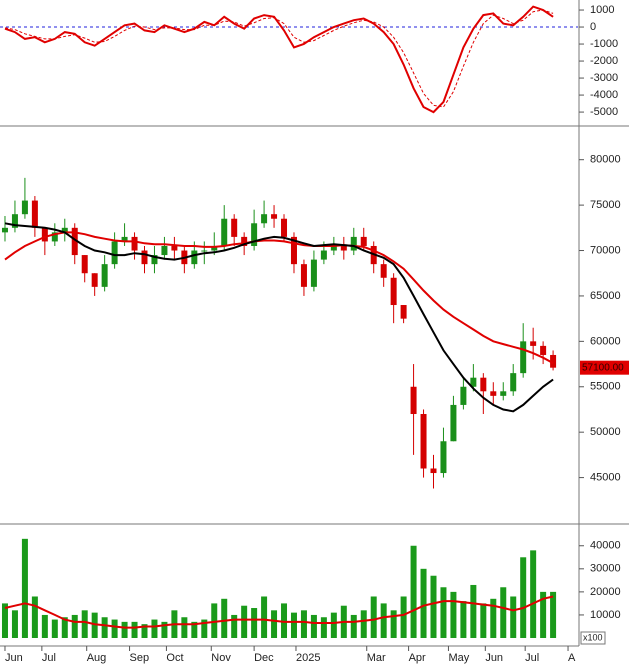 The image size is (629, 664). Describe the element at coordinates (140, 658) in the screenshot. I see `x-tick-label: Sep` at that location.